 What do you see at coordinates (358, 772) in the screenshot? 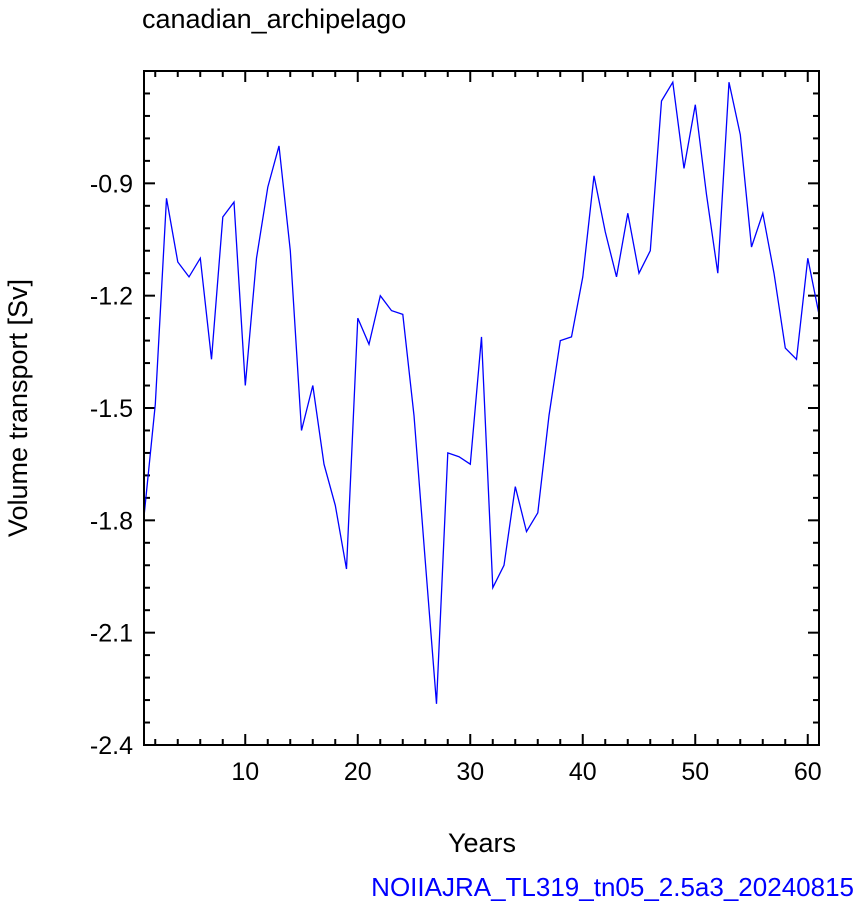
I see `x-tick-label: 20` at bounding box center [358, 772].